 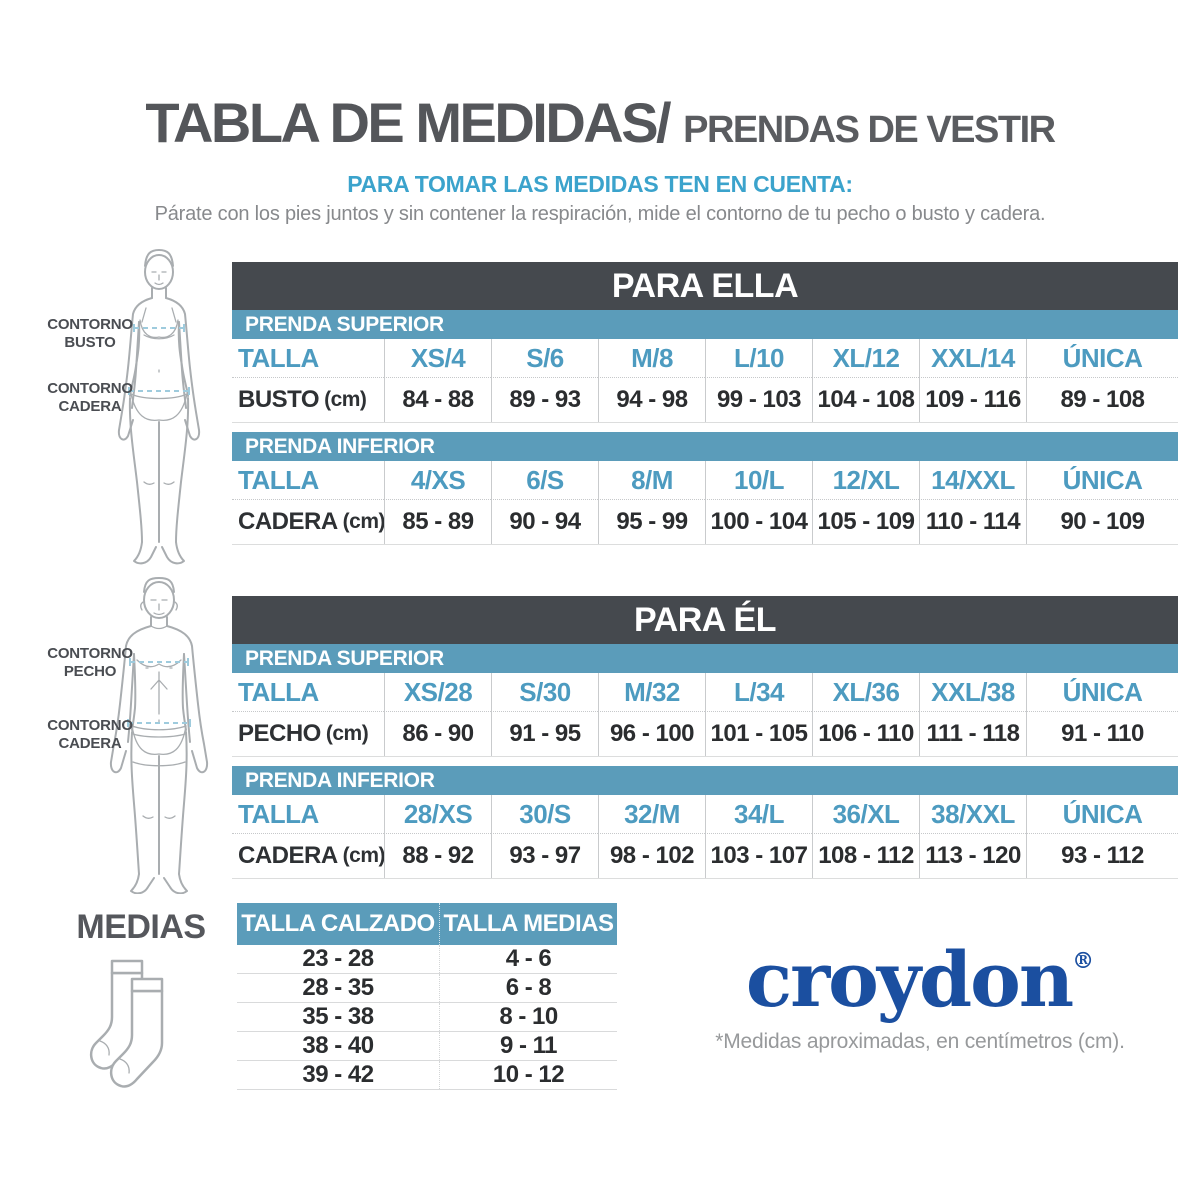 What do you see at coordinates (338, 1045) in the screenshot?
I see `medias-cell: 38 - 40` at bounding box center [338, 1045].